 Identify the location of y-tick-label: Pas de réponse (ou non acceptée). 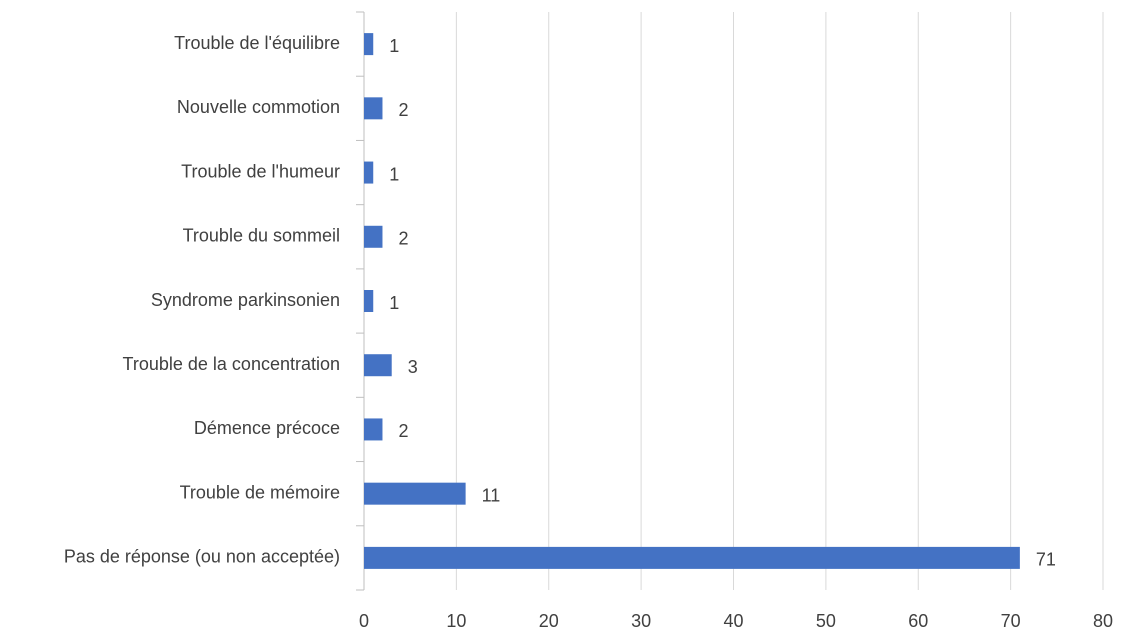
(202, 557).